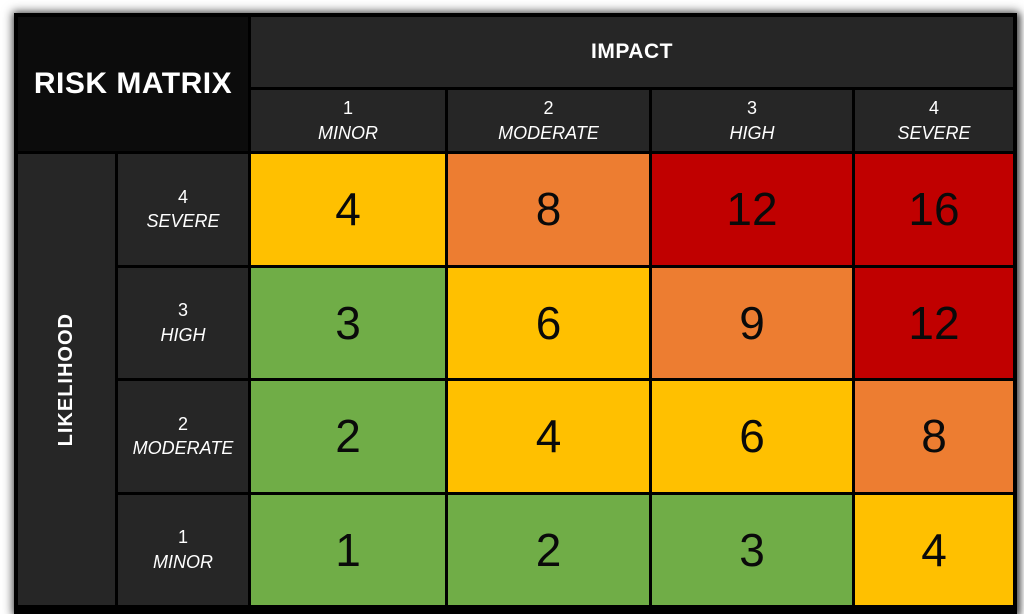 This screenshot has height=614, width=1024. I want to click on impact-level-name: MODERATE, so click(548, 132).